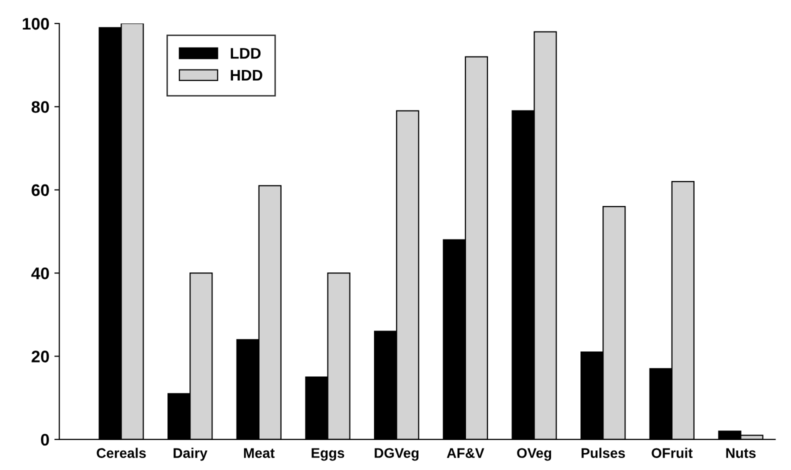 The width and height of the screenshot is (791, 470). I want to click on x-tick-label: Nuts, so click(741, 453).